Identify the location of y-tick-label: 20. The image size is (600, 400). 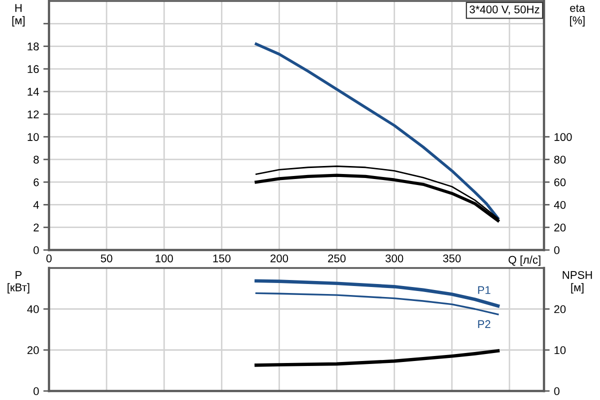
(33, 350).